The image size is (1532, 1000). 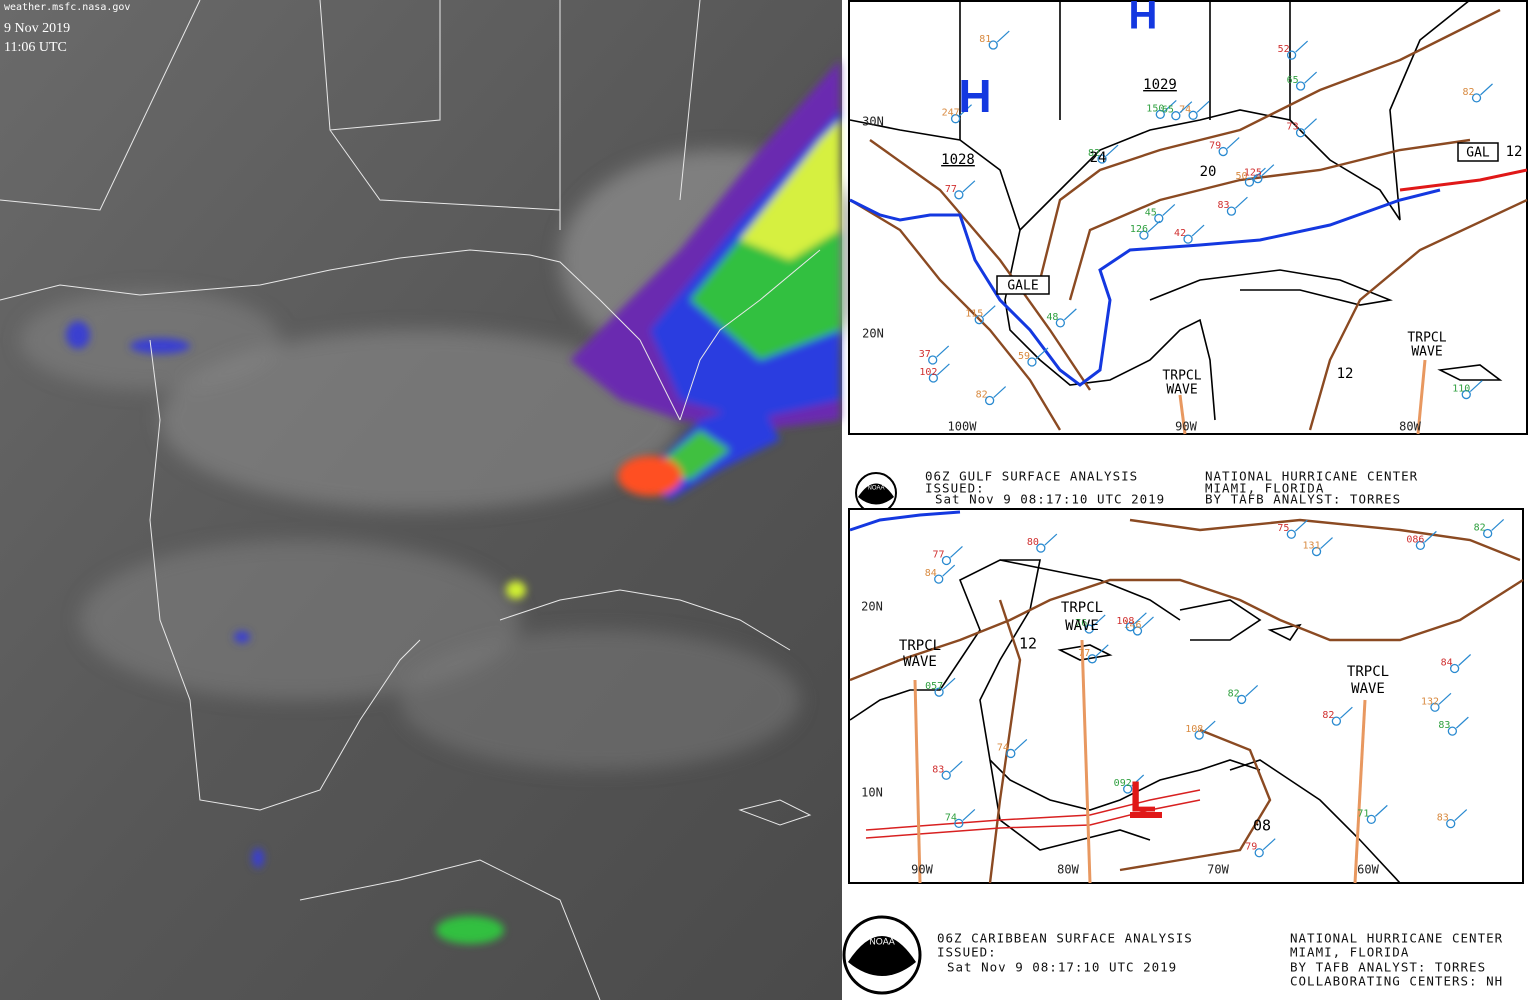 I want to click on warning-label: GAL, so click(x=1478, y=153).